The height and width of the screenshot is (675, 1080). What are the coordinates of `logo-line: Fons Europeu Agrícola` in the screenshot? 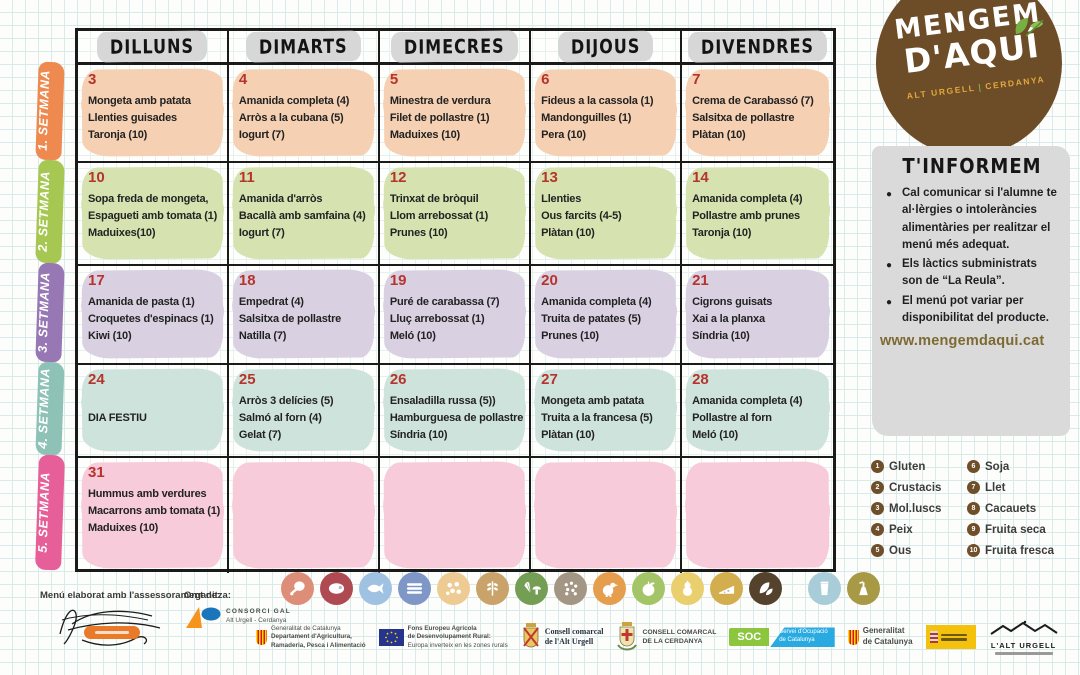 It's located at (442, 628).